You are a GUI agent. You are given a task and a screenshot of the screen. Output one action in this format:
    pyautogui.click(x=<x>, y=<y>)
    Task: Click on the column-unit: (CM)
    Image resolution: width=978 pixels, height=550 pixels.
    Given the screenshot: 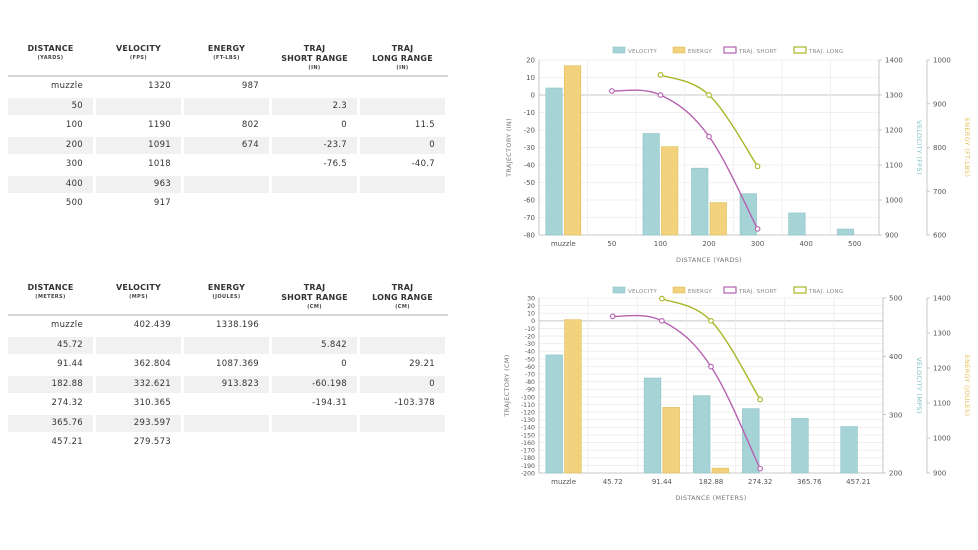 What is the action you would take?
    pyautogui.click(x=402, y=307)
    